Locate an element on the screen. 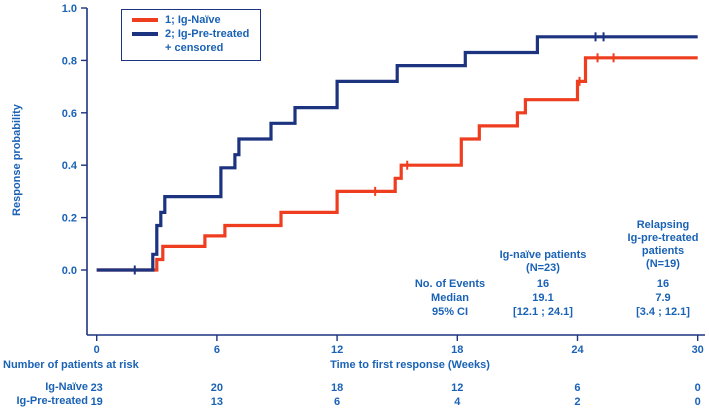 The width and height of the screenshot is (709, 411). legend-label: + censored is located at coordinates (194, 48).